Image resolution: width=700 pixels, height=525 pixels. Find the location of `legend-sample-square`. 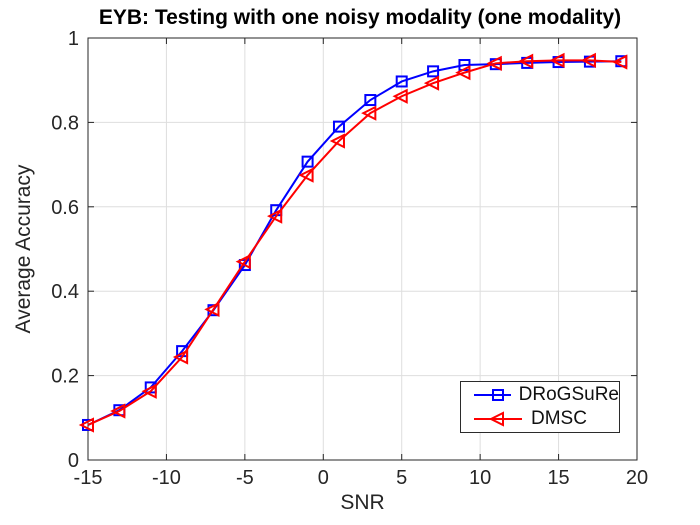

legend-sample-square is located at coordinates (492, 394).